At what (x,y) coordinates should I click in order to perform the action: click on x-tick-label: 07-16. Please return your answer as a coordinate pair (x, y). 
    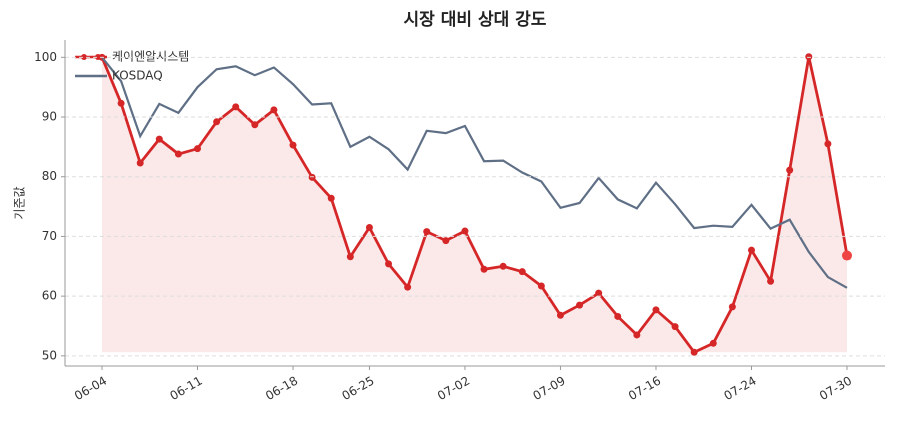
    Looking at the image, I should click on (644, 389).